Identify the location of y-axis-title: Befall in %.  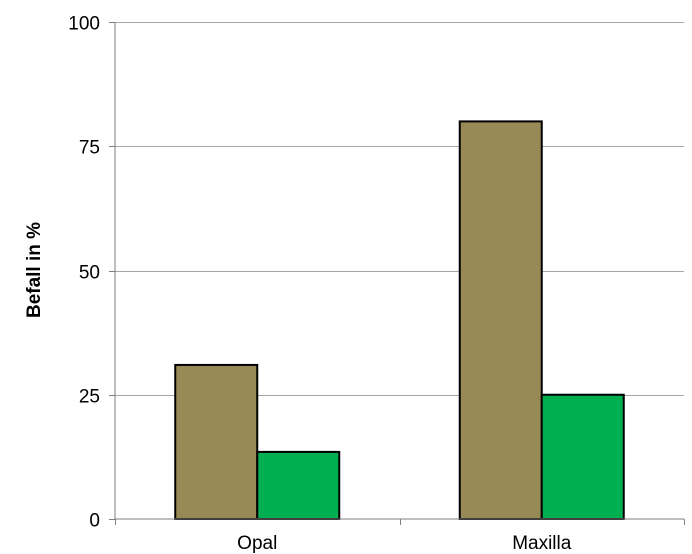
(34, 270).